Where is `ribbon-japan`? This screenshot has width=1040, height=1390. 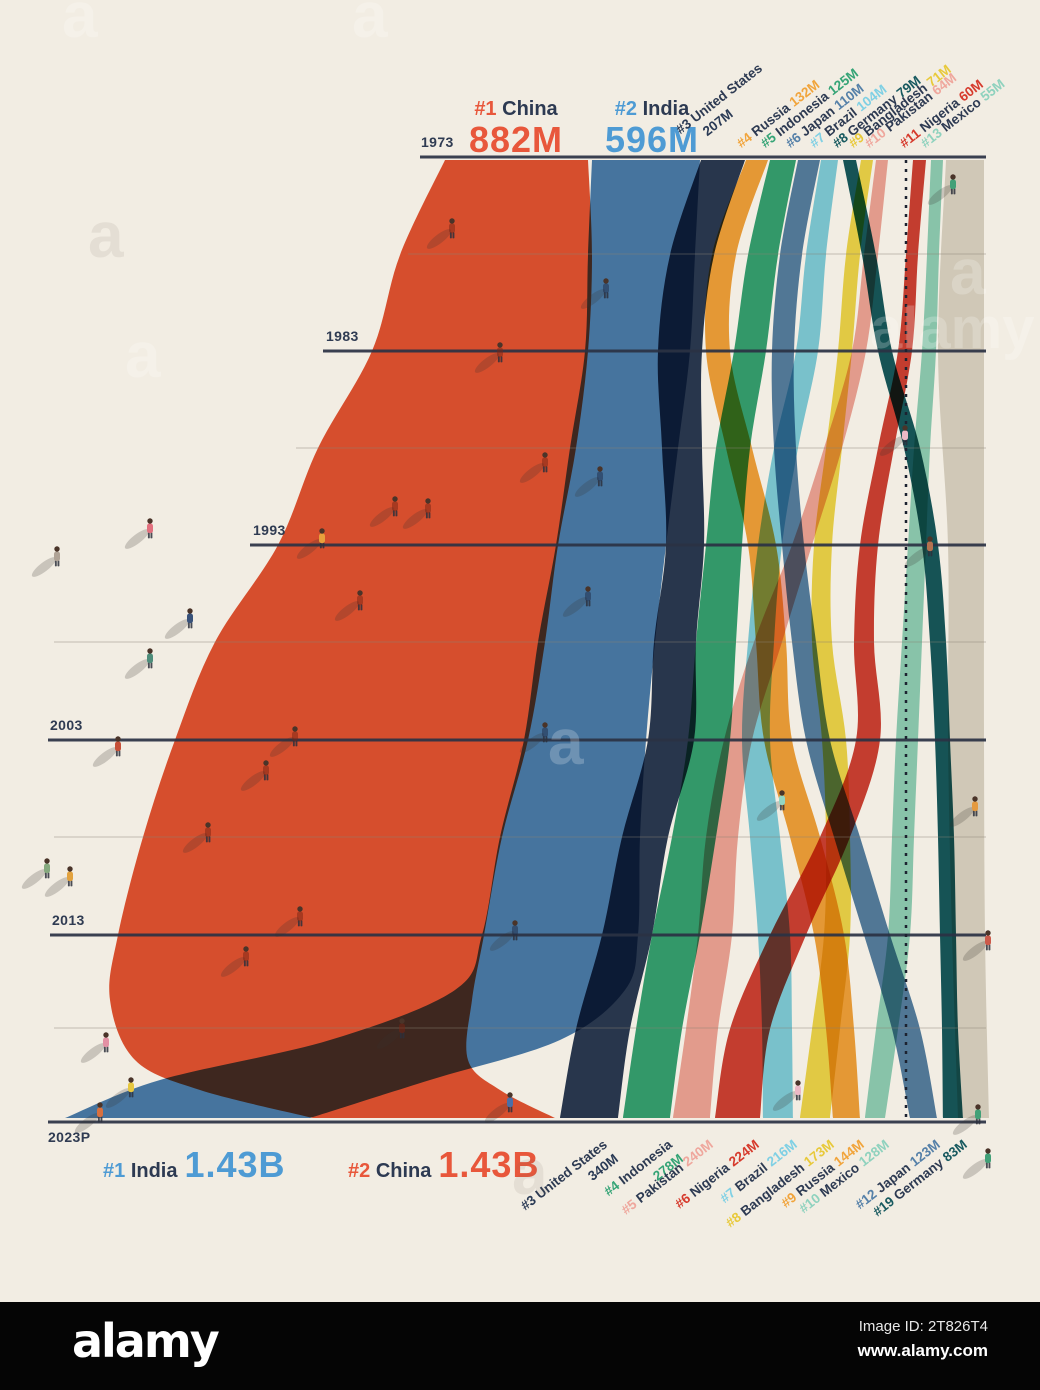 ribbon-japan is located at coordinates (854, 639).